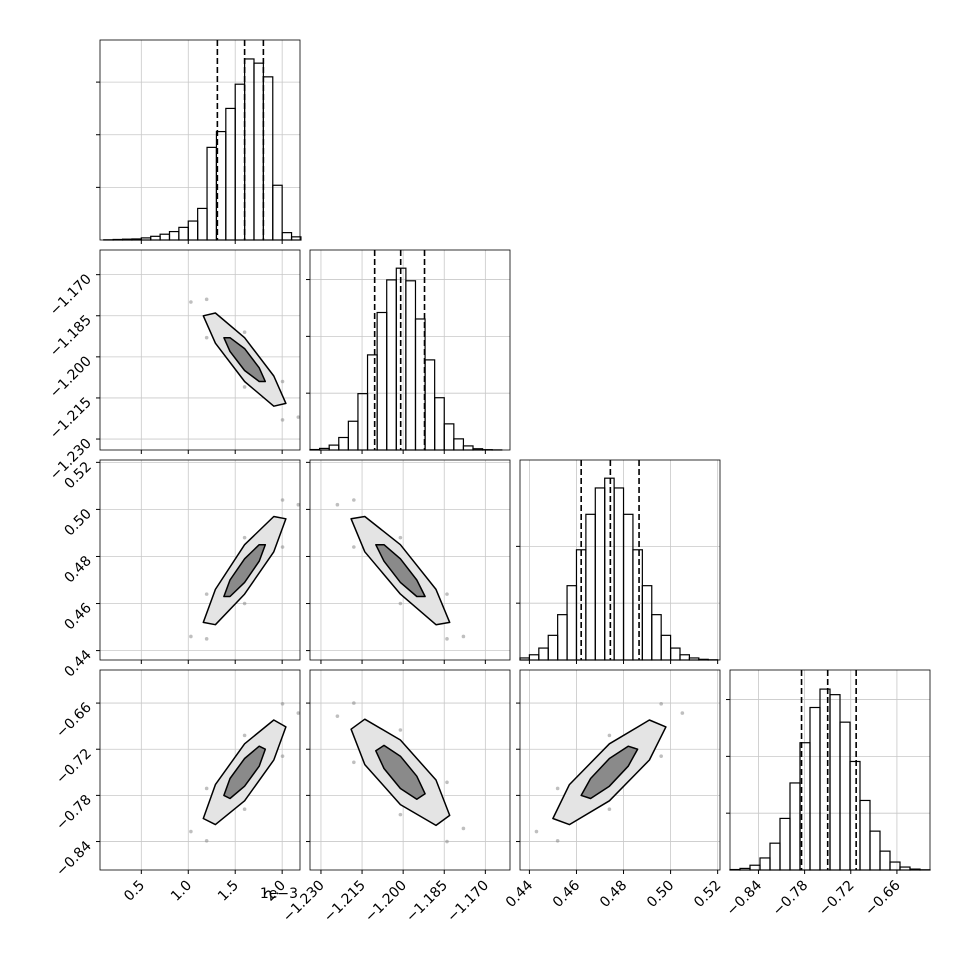  What do you see at coordinates (613, 894) in the screenshot?
I see `x-tick-label: 0.48` at bounding box center [613, 894].